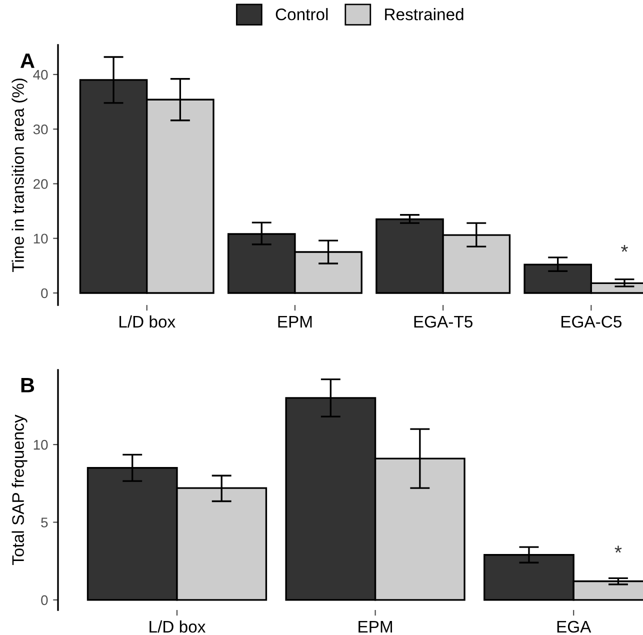 Image resolution: width=643 pixels, height=635 pixels. I want to click on x-tick-label: EGA-T5, so click(443, 322).